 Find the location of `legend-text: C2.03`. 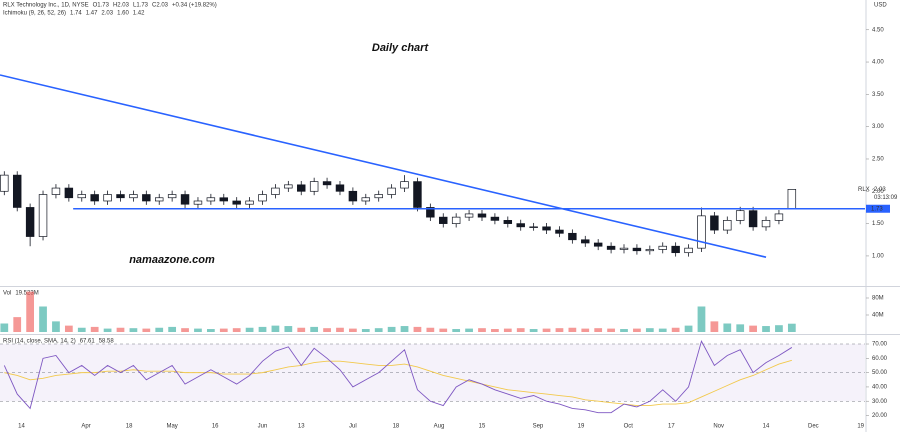

legend-text: C2.03 is located at coordinates (160, 6).